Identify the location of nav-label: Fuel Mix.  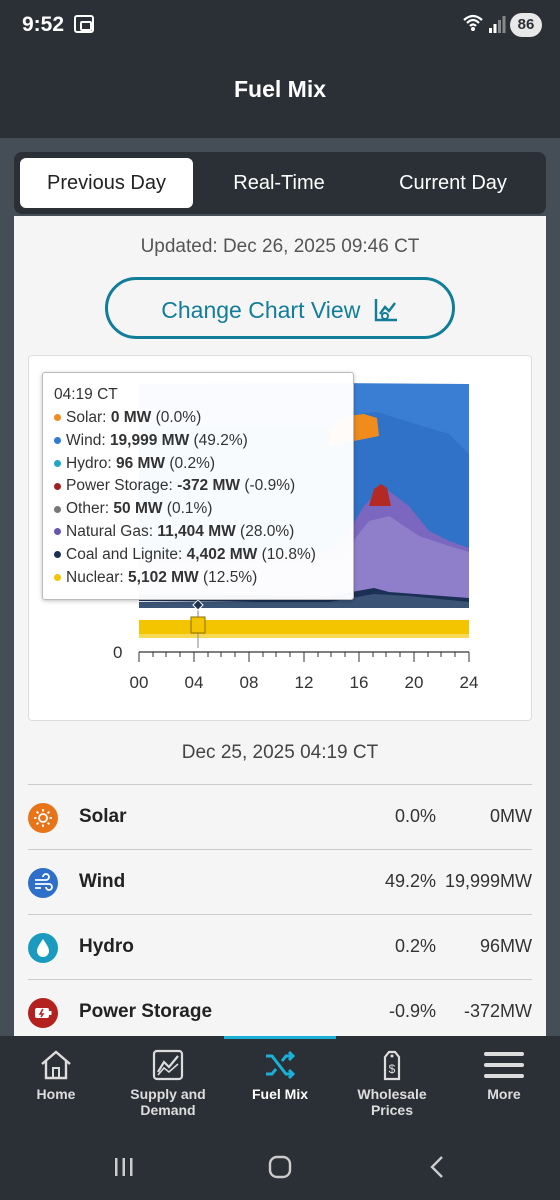
(279, 1094).